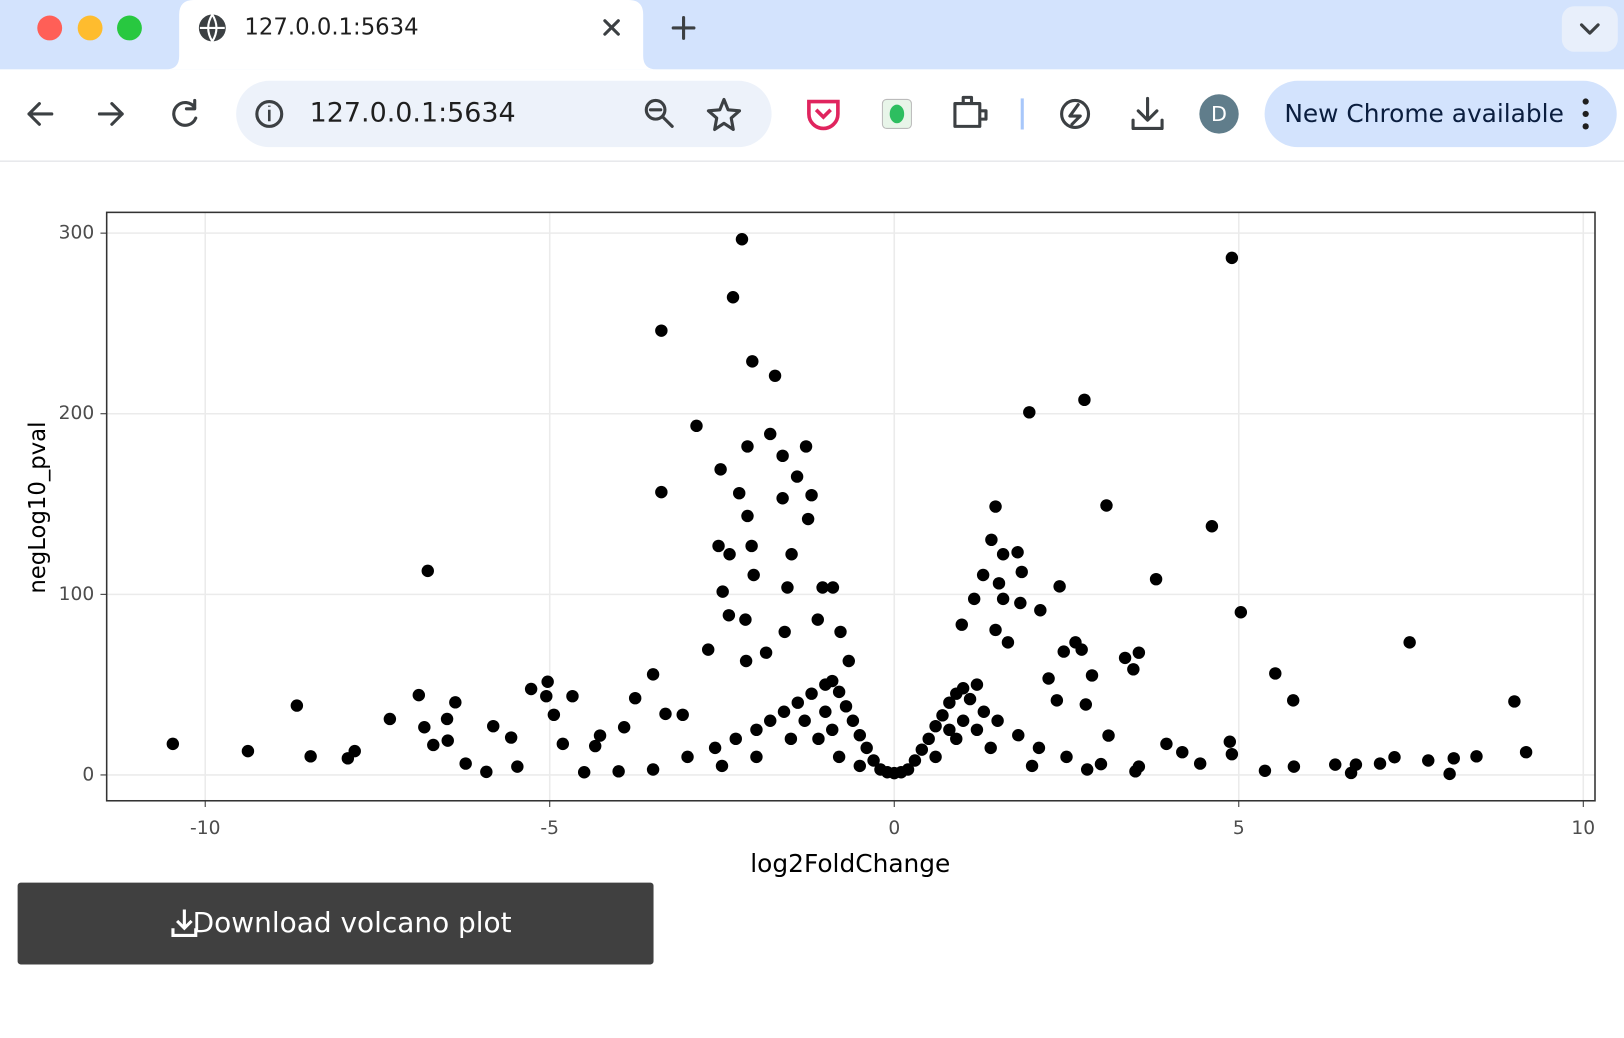 This screenshot has width=1624, height=1038. I want to click on profile-avatar, so click(1219, 114).